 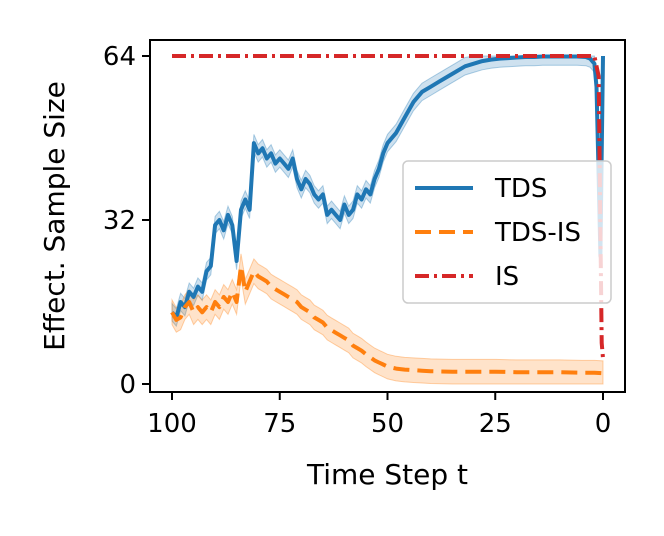 I want to click on legend-label-tds: TDS, so click(x=520, y=189).